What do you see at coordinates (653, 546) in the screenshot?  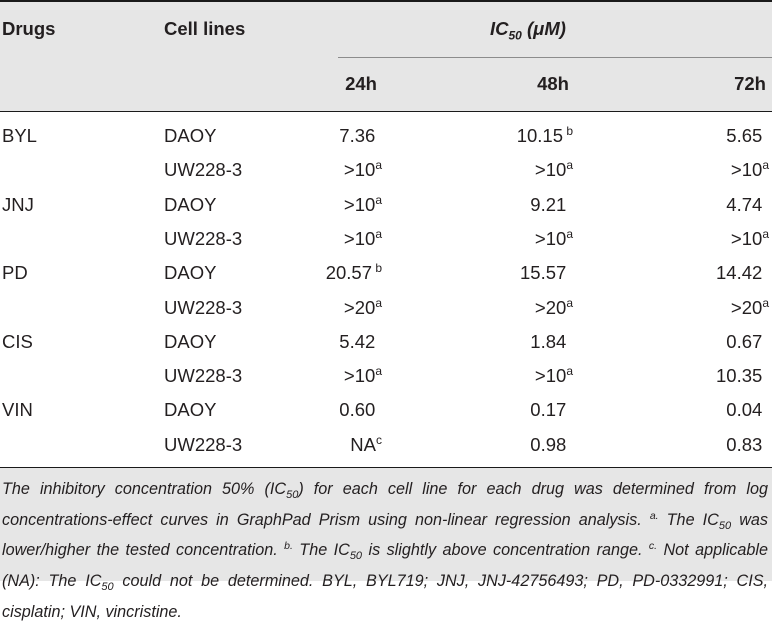 I see `footnote-mark-c: c.` at bounding box center [653, 546].